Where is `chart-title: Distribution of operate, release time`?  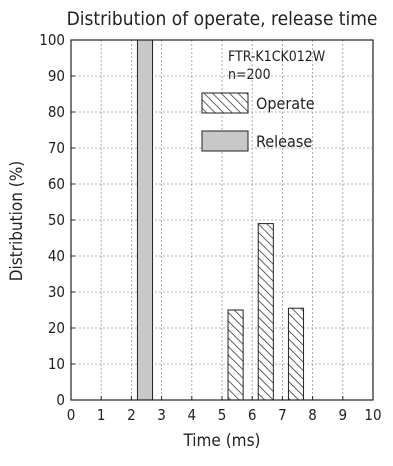
chart-title: Distribution of operate, release time is located at coordinates (222, 19).